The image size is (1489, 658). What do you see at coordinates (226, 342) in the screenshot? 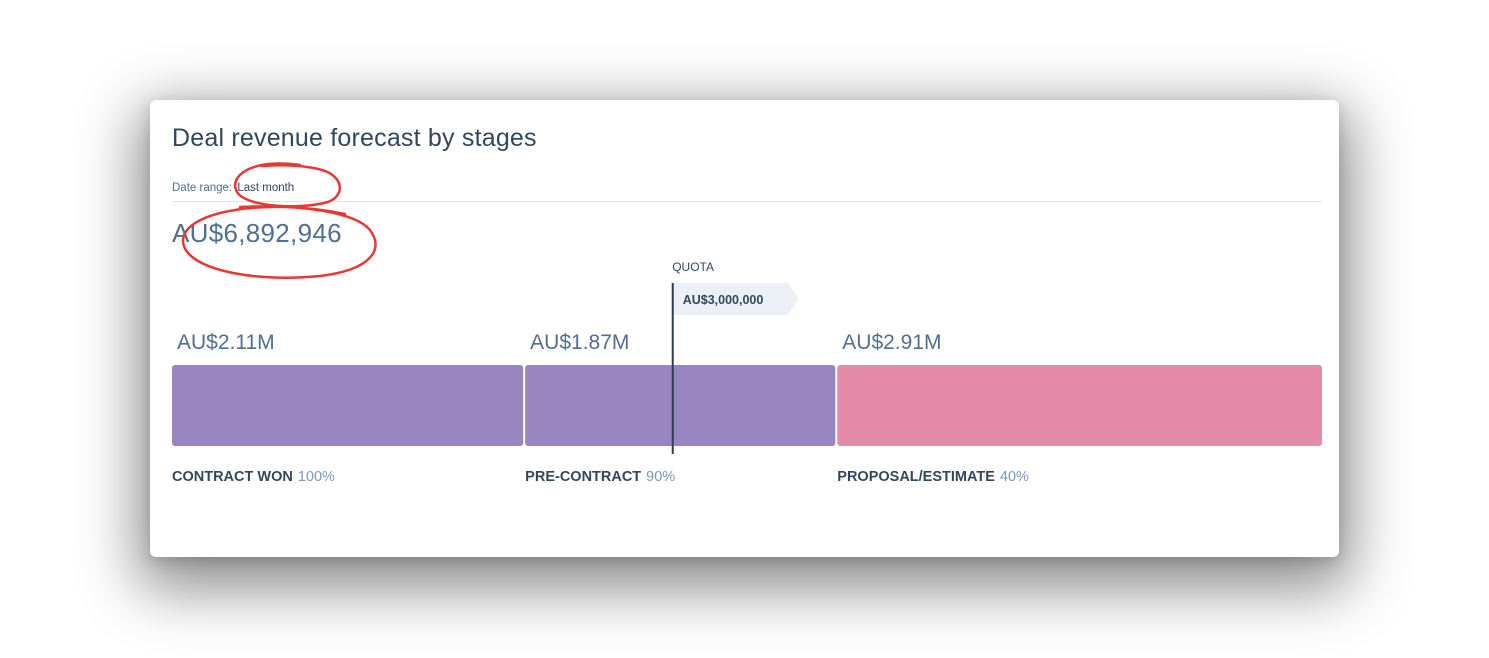
I see `segment-value-label: AU$2.11M` at bounding box center [226, 342].